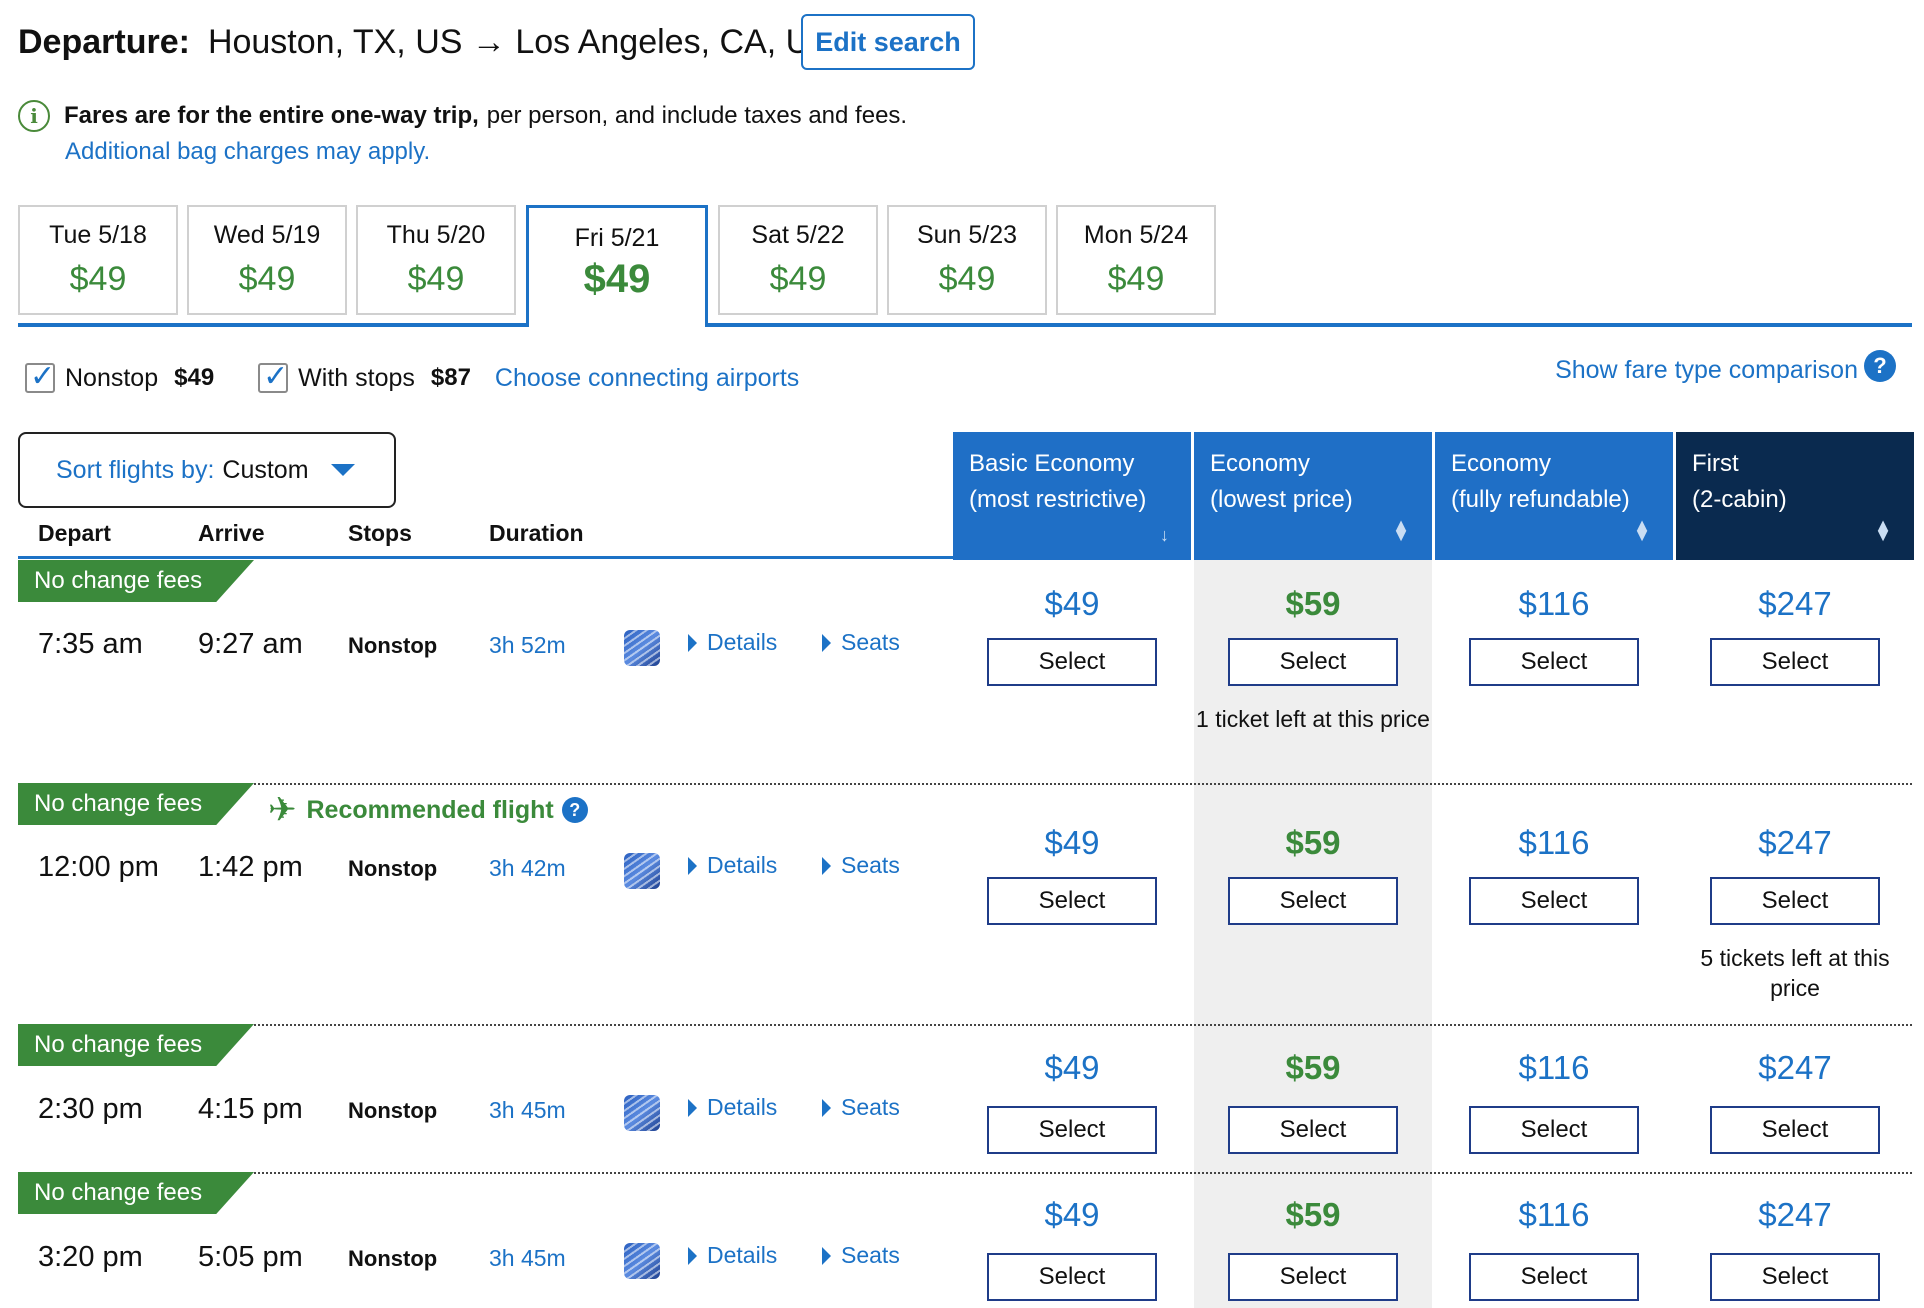  What do you see at coordinates (1795, 496) in the screenshot?
I see `fare-header-first: First (2-cabin) ▲ ▼` at bounding box center [1795, 496].